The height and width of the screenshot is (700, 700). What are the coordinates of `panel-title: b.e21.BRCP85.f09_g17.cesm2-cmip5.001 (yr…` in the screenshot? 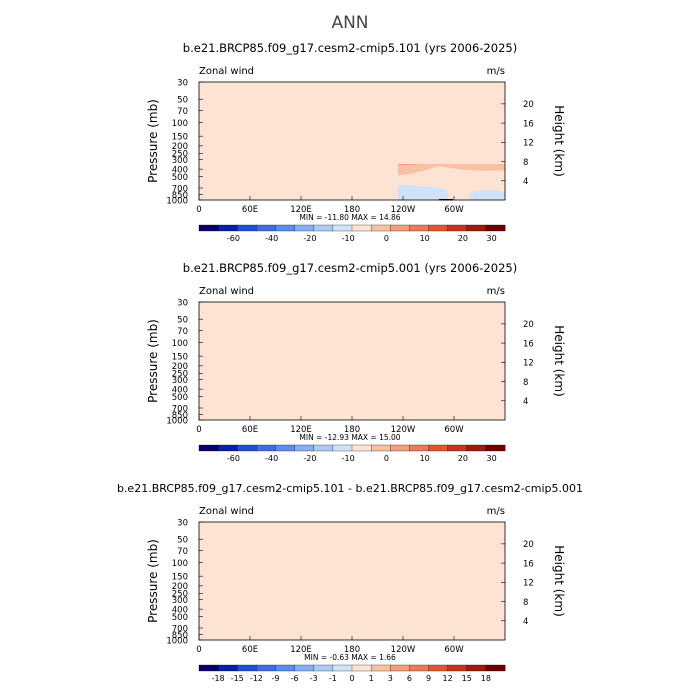 It's located at (350, 268).